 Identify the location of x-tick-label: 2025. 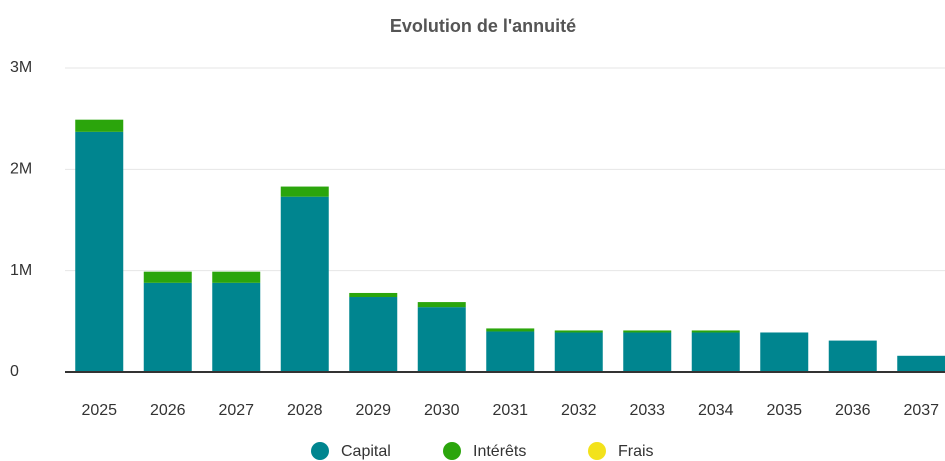
(99, 410).